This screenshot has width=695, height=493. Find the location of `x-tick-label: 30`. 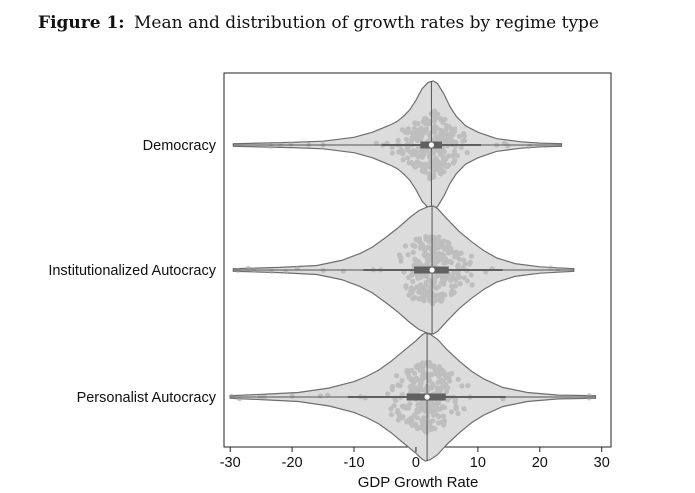

x-tick-label: 30 is located at coordinates (602, 463).